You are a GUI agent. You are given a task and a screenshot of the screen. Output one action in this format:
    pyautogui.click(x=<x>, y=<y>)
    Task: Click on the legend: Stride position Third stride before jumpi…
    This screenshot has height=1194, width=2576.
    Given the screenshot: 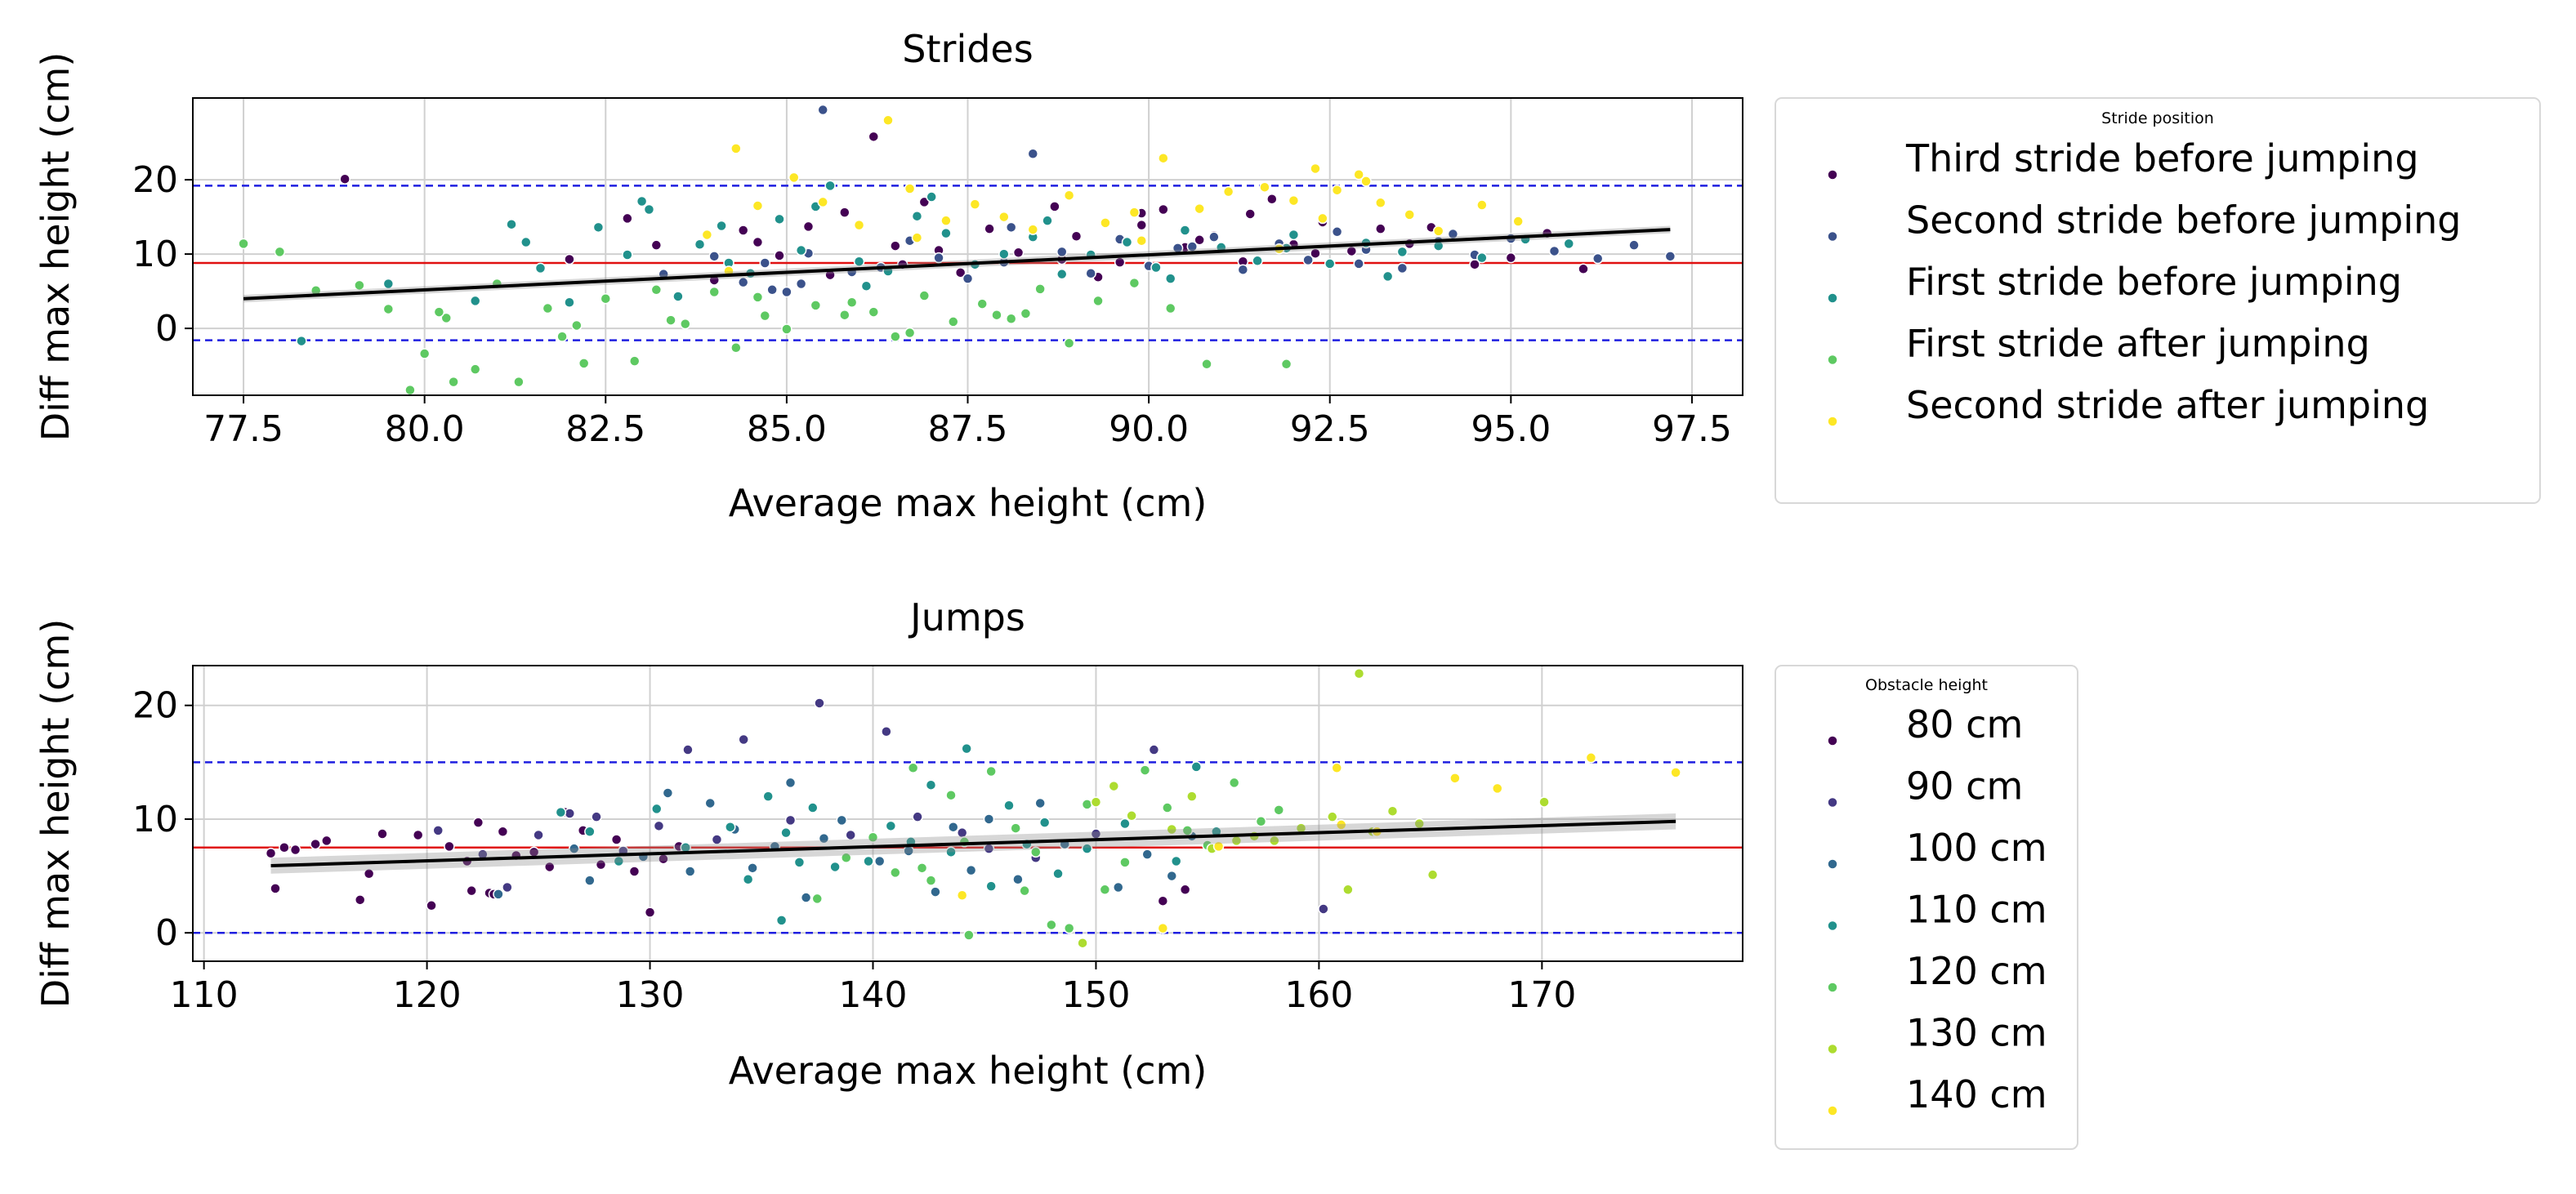 What is the action you would take?
    pyautogui.click(x=2158, y=300)
    